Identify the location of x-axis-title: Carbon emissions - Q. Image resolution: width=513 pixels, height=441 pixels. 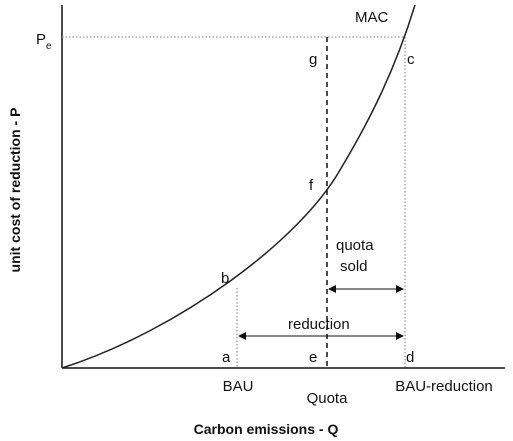
(266, 429).